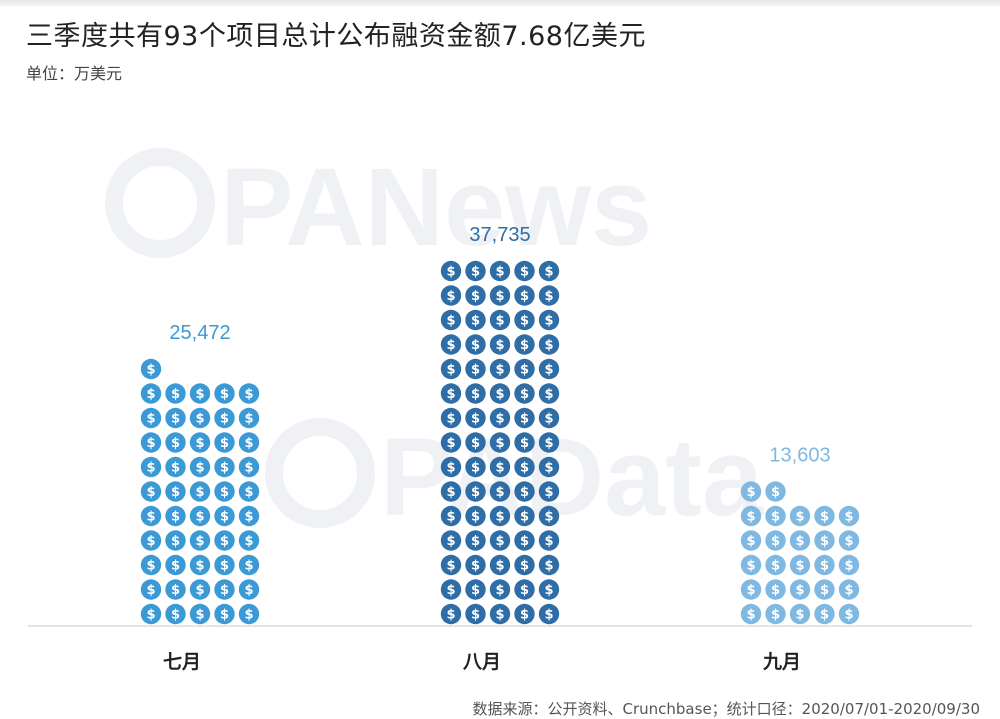  Describe the element at coordinates (378, 207) in the screenshot. I see `watermark-1: PANews` at that location.